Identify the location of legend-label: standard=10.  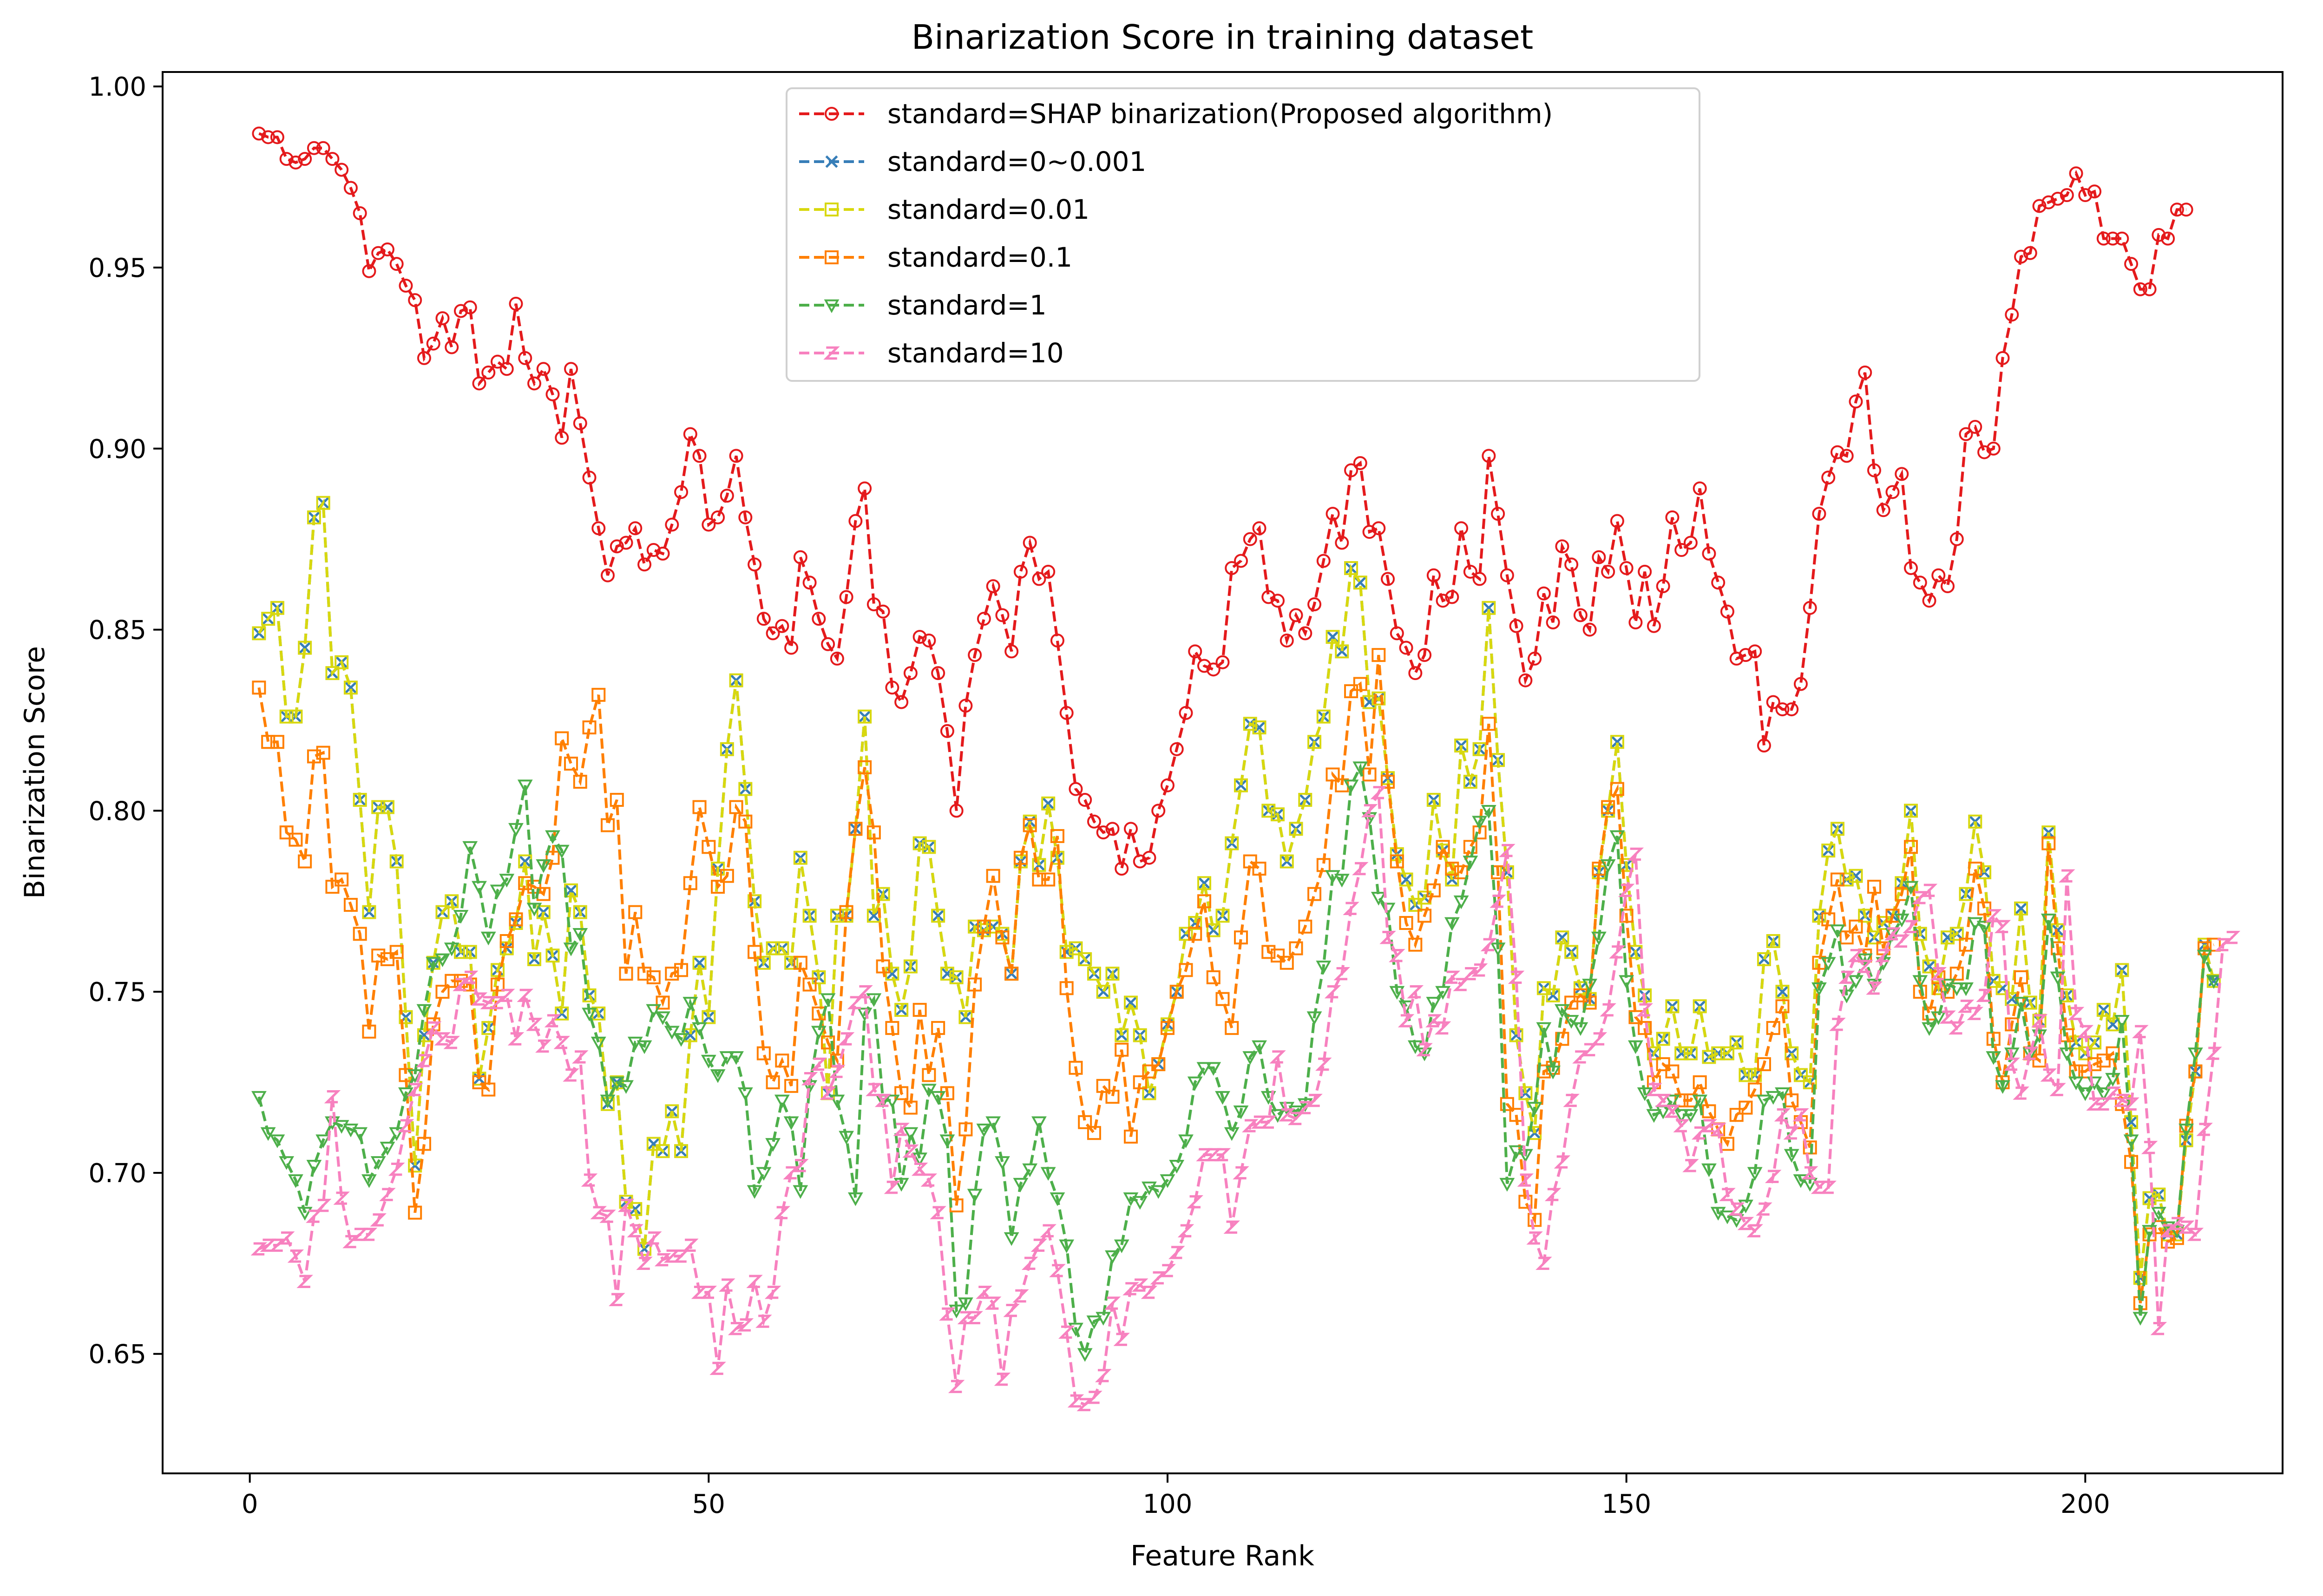
(975, 353).